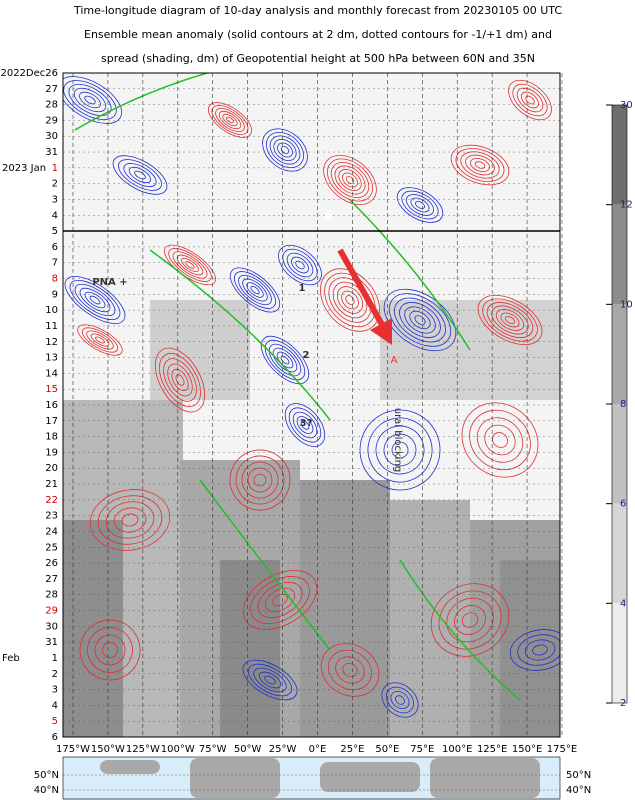 The height and width of the screenshot is (800, 635). What do you see at coordinates (51, 484) in the screenshot?
I see `y-tick-label: 21` at bounding box center [51, 484].